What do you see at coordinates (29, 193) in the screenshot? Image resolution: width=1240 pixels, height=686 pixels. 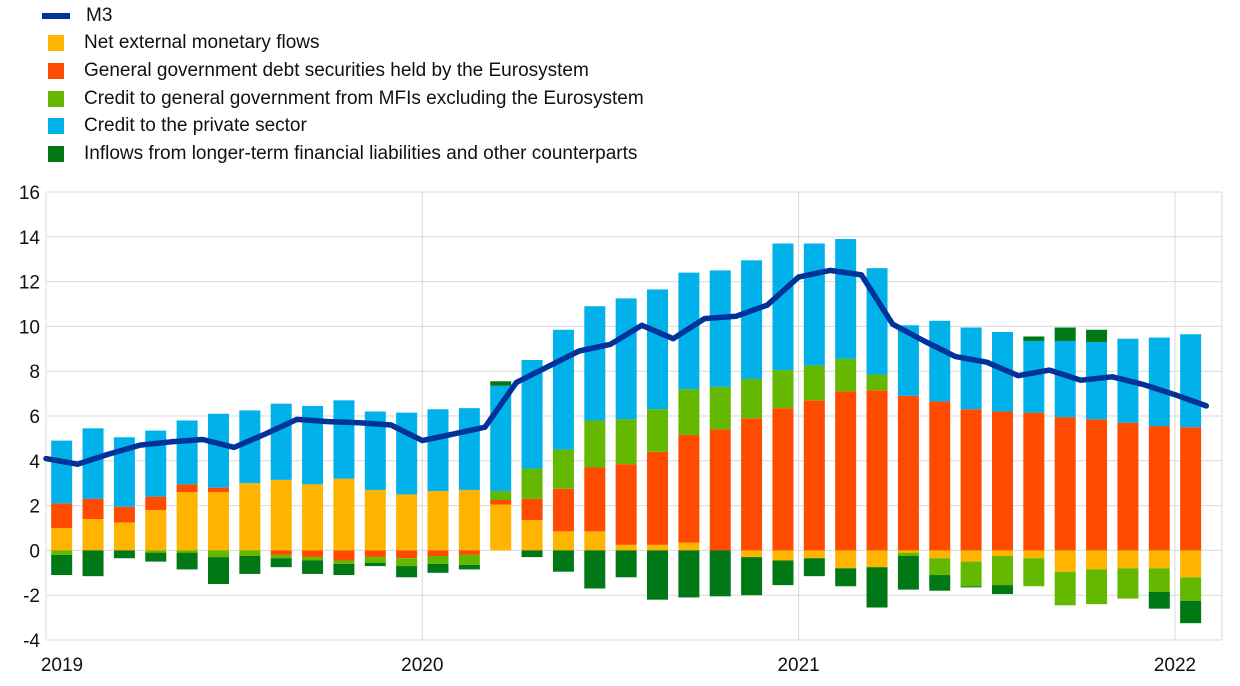 I see `y-tick-label: 16` at bounding box center [29, 193].